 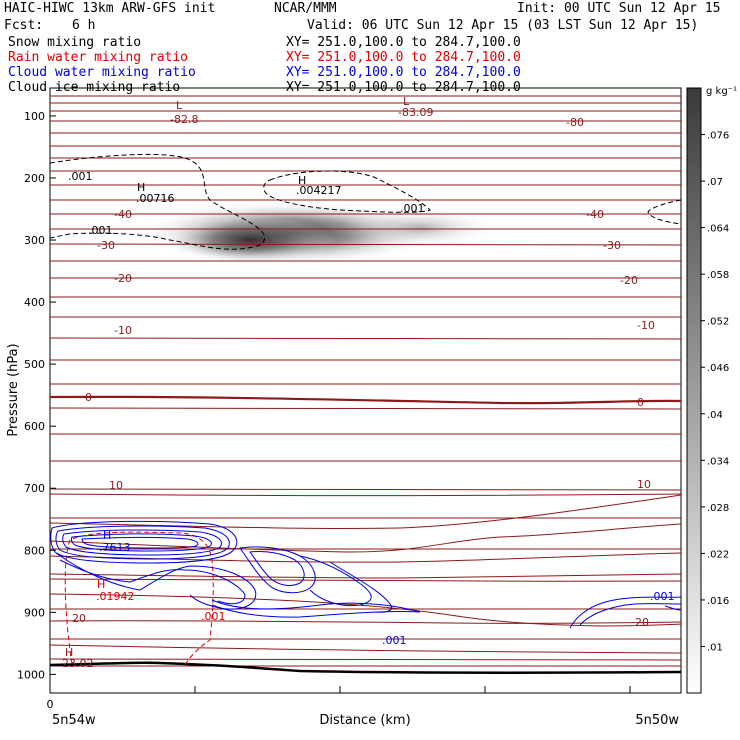 I want to click on snow-contours, so click(x=365, y=201).